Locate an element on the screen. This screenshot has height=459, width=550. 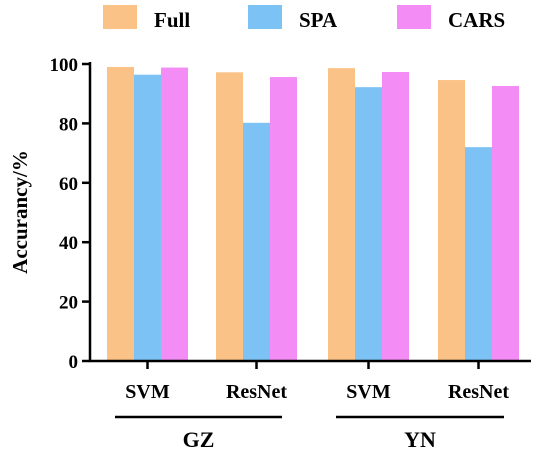
x-tick-label-4: ResNet is located at coordinates (478, 392).